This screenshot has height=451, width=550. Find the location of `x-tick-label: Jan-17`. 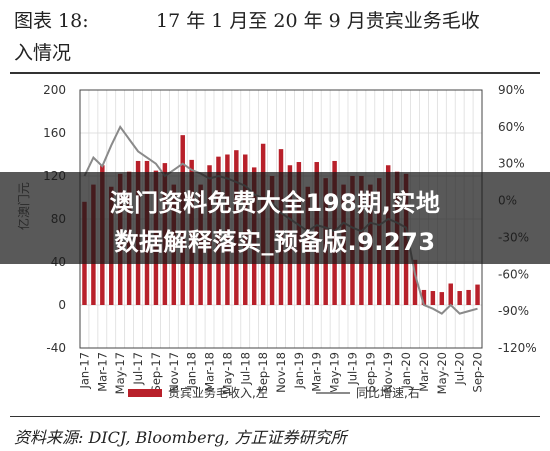

x-tick-label: Jan-17 is located at coordinates (84, 371).